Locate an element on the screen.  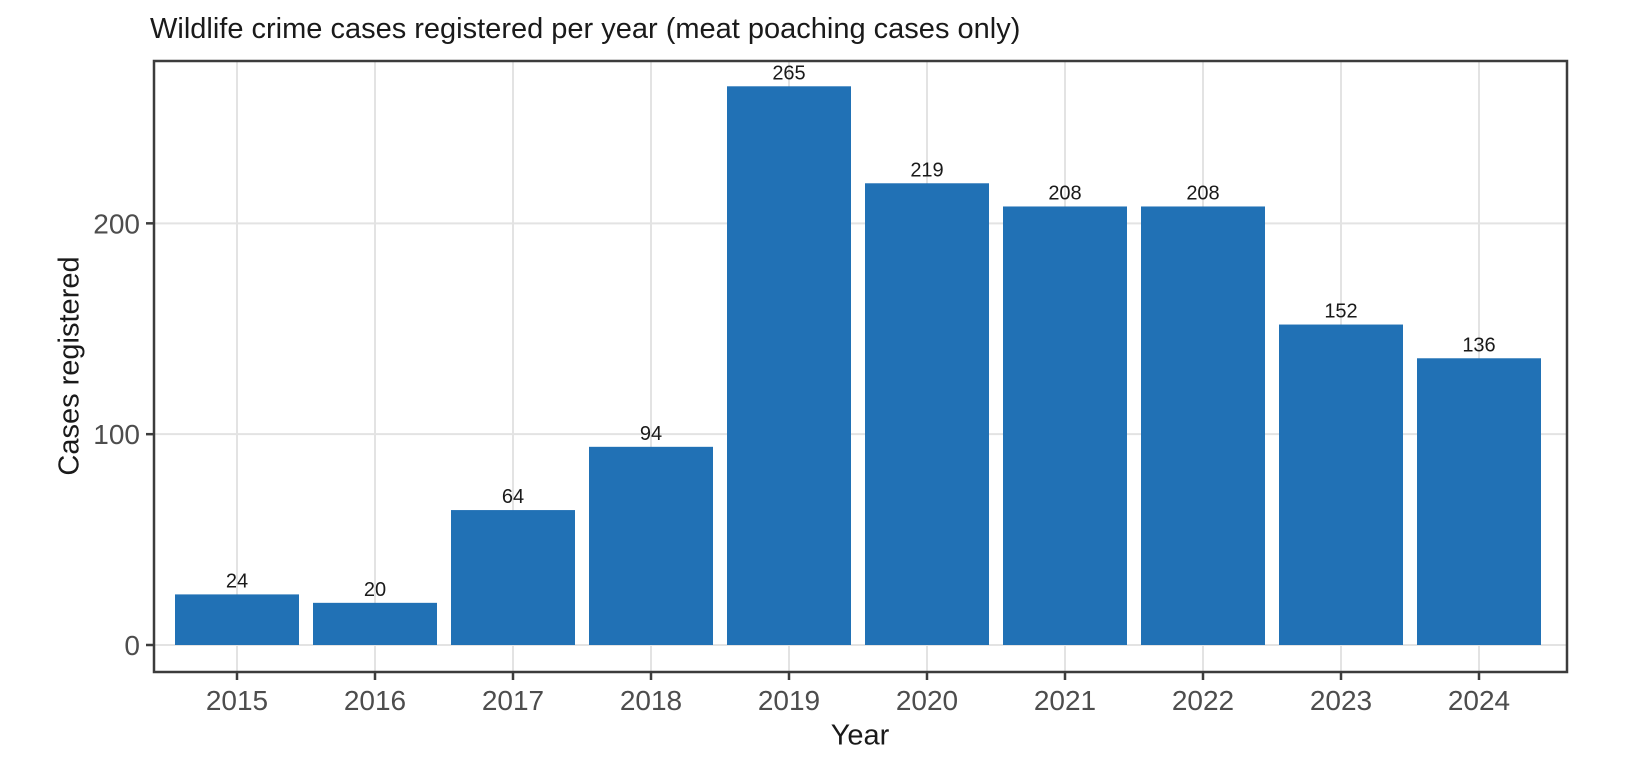
bar-value-label: 265 is located at coordinates (788, 73).